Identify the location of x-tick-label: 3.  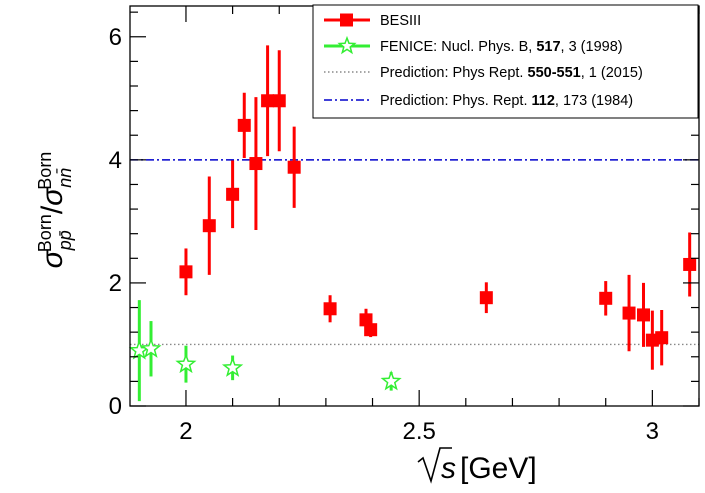
(652, 431).